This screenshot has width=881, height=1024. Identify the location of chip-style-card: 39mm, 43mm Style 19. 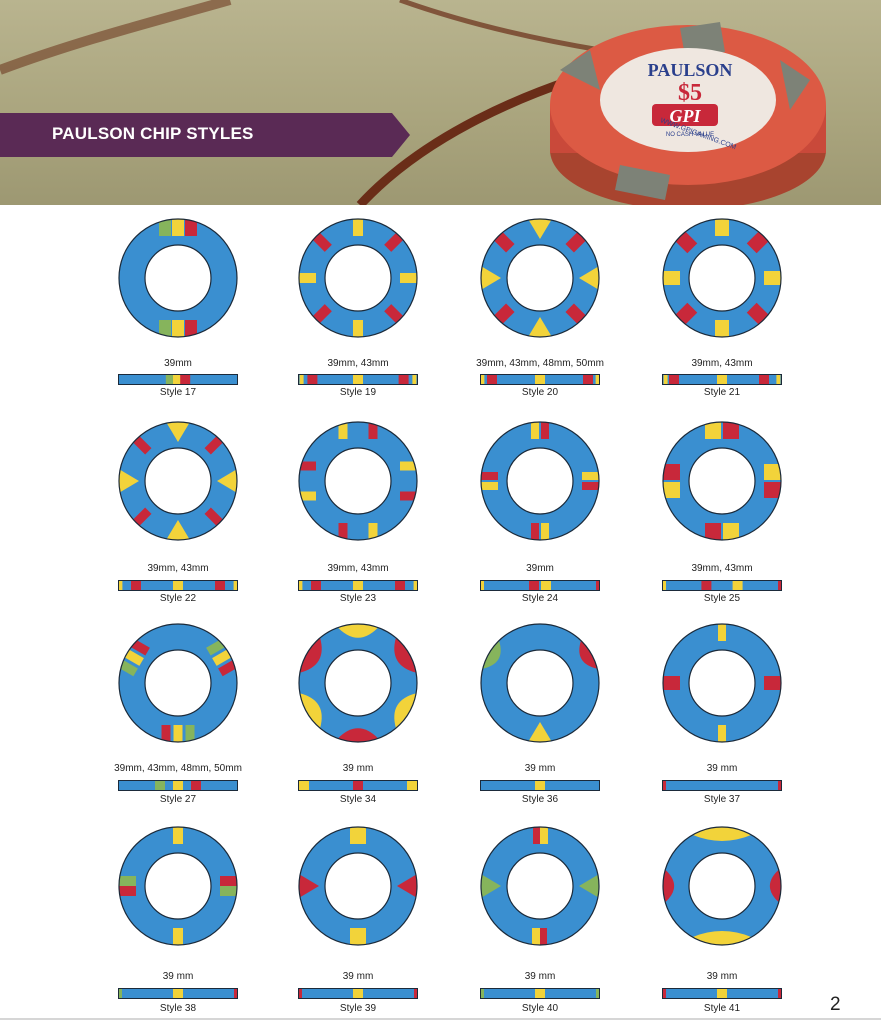
(358, 312).